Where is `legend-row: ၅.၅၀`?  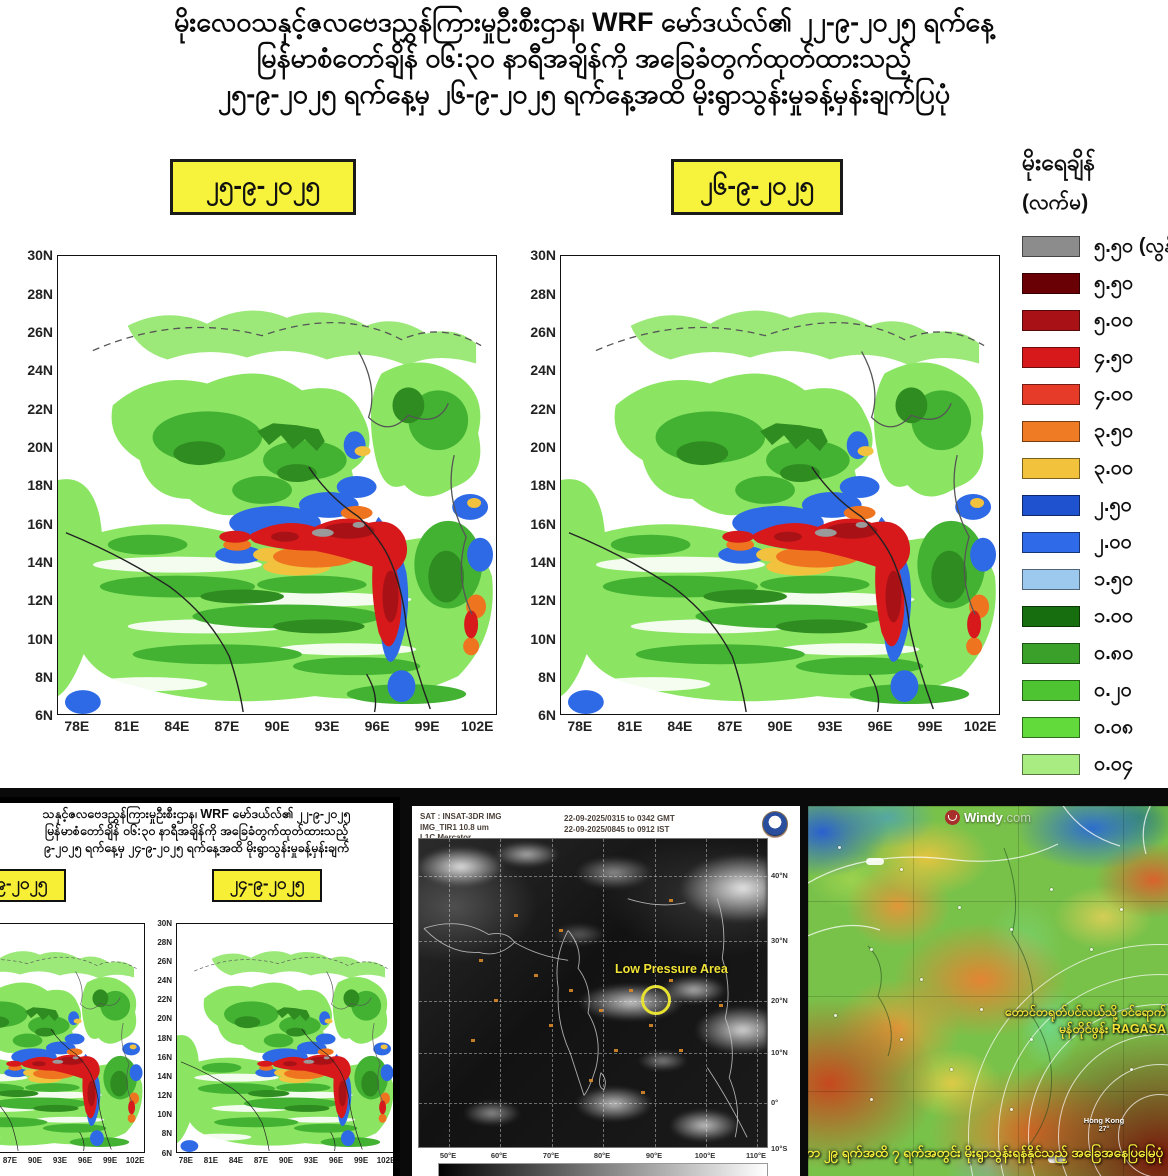
legend-row: ၅.၅၀ is located at coordinates (1095, 283).